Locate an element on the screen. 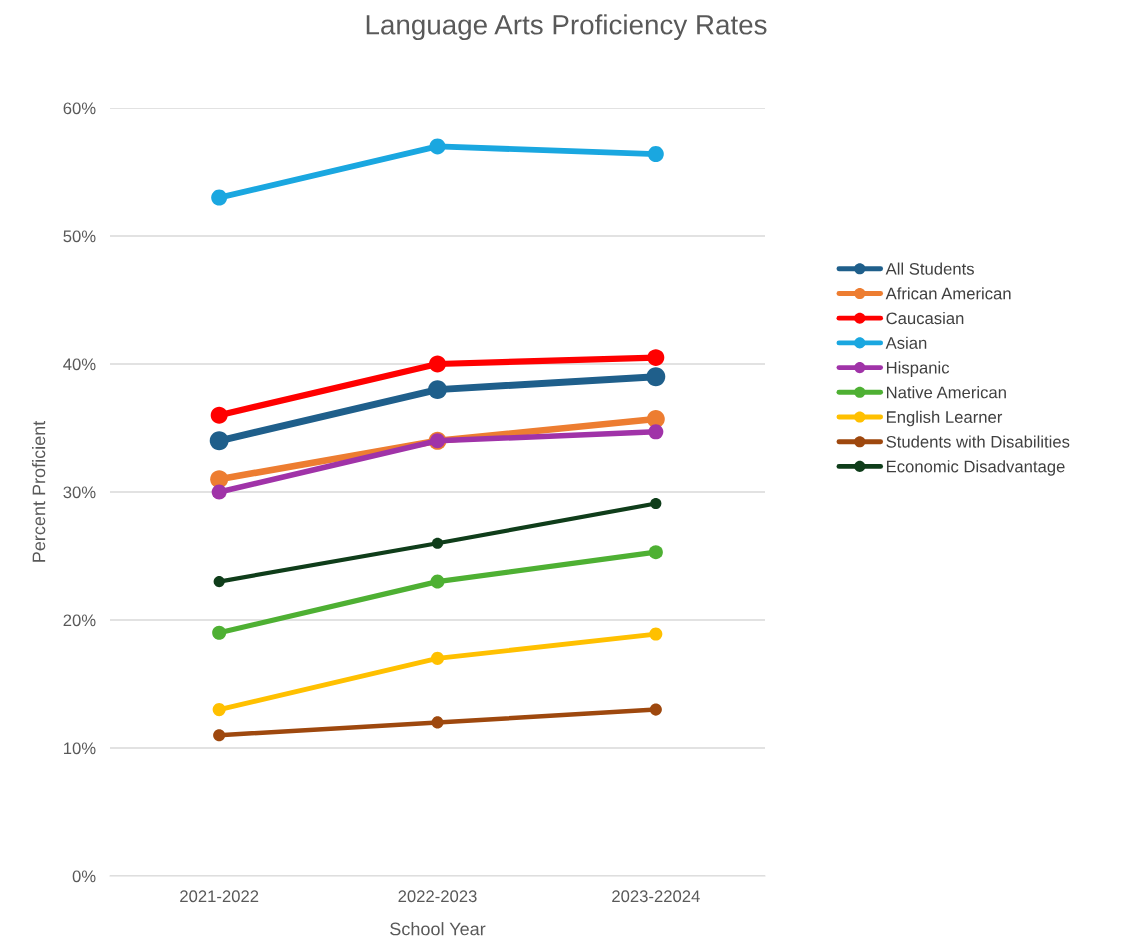 The image size is (1132, 948). y-tick-label: 60% is located at coordinates (79, 108).